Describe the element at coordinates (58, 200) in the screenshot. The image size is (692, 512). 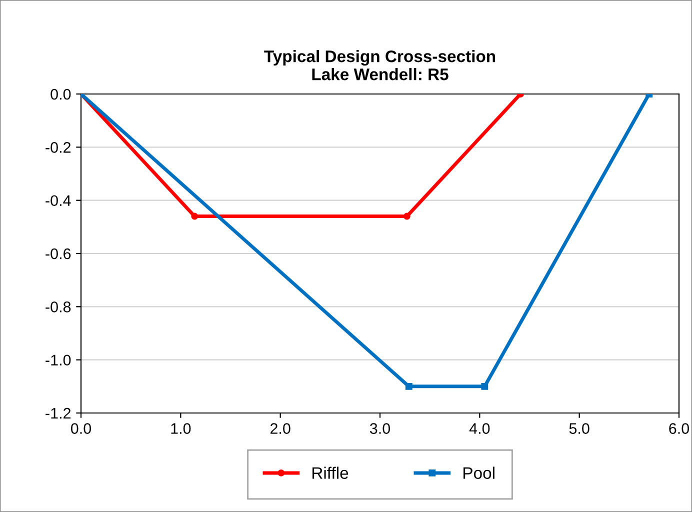
I see `y-tick-label: -0.4` at that location.